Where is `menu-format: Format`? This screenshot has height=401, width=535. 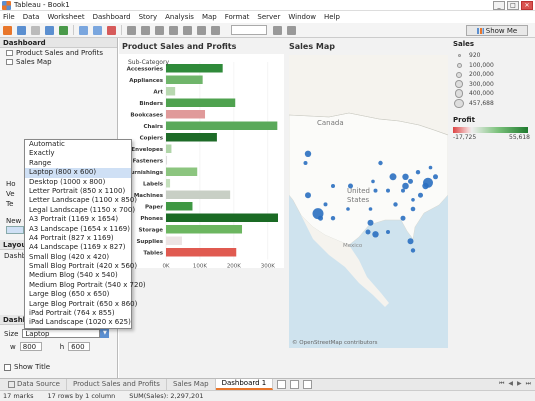 menu-format: Format is located at coordinates (237, 17).